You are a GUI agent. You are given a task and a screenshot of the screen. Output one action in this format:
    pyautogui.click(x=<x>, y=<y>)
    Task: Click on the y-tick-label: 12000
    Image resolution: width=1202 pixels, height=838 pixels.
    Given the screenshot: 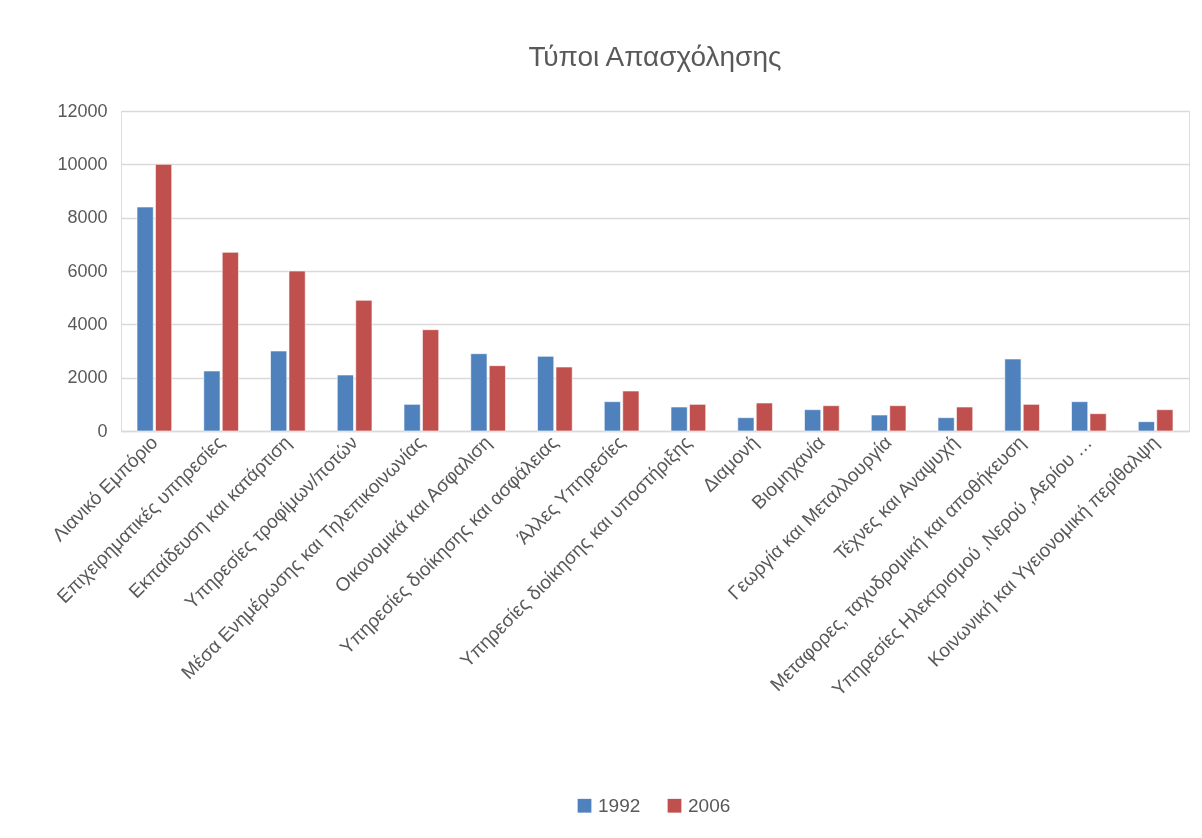 What is the action you would take?
    pyautogui.click(x=82, y=110)
    